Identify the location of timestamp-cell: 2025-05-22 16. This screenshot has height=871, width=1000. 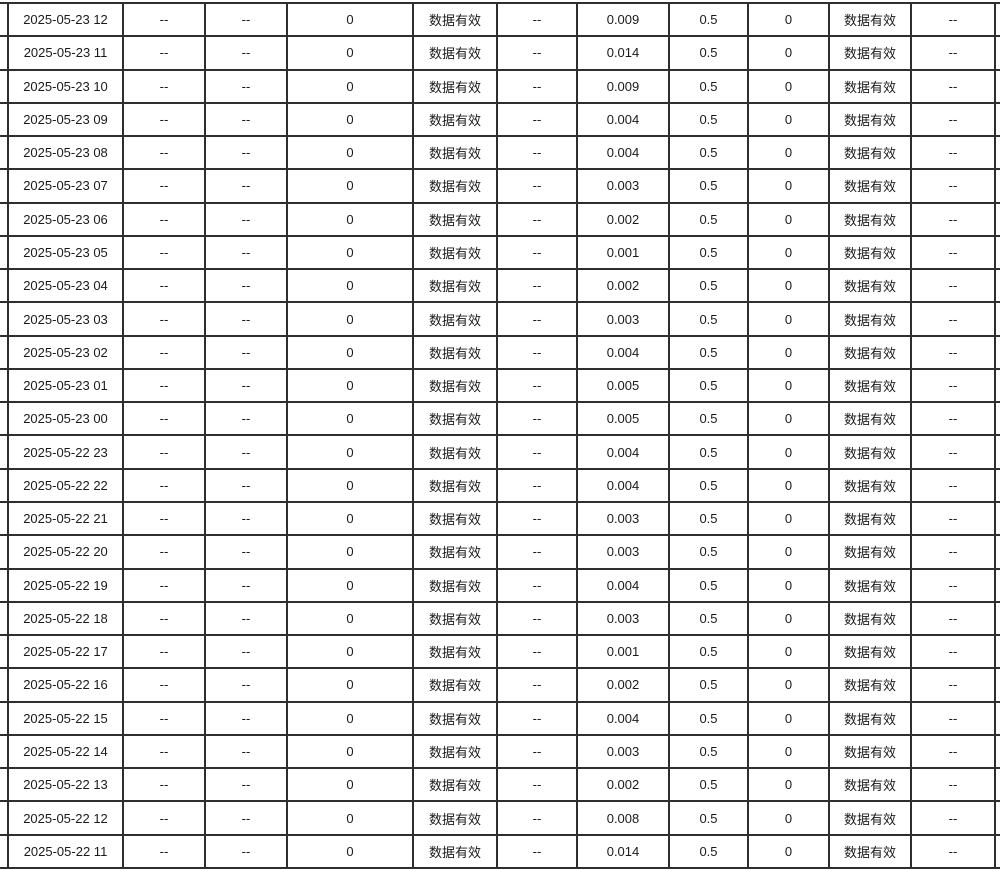
(65, 685).